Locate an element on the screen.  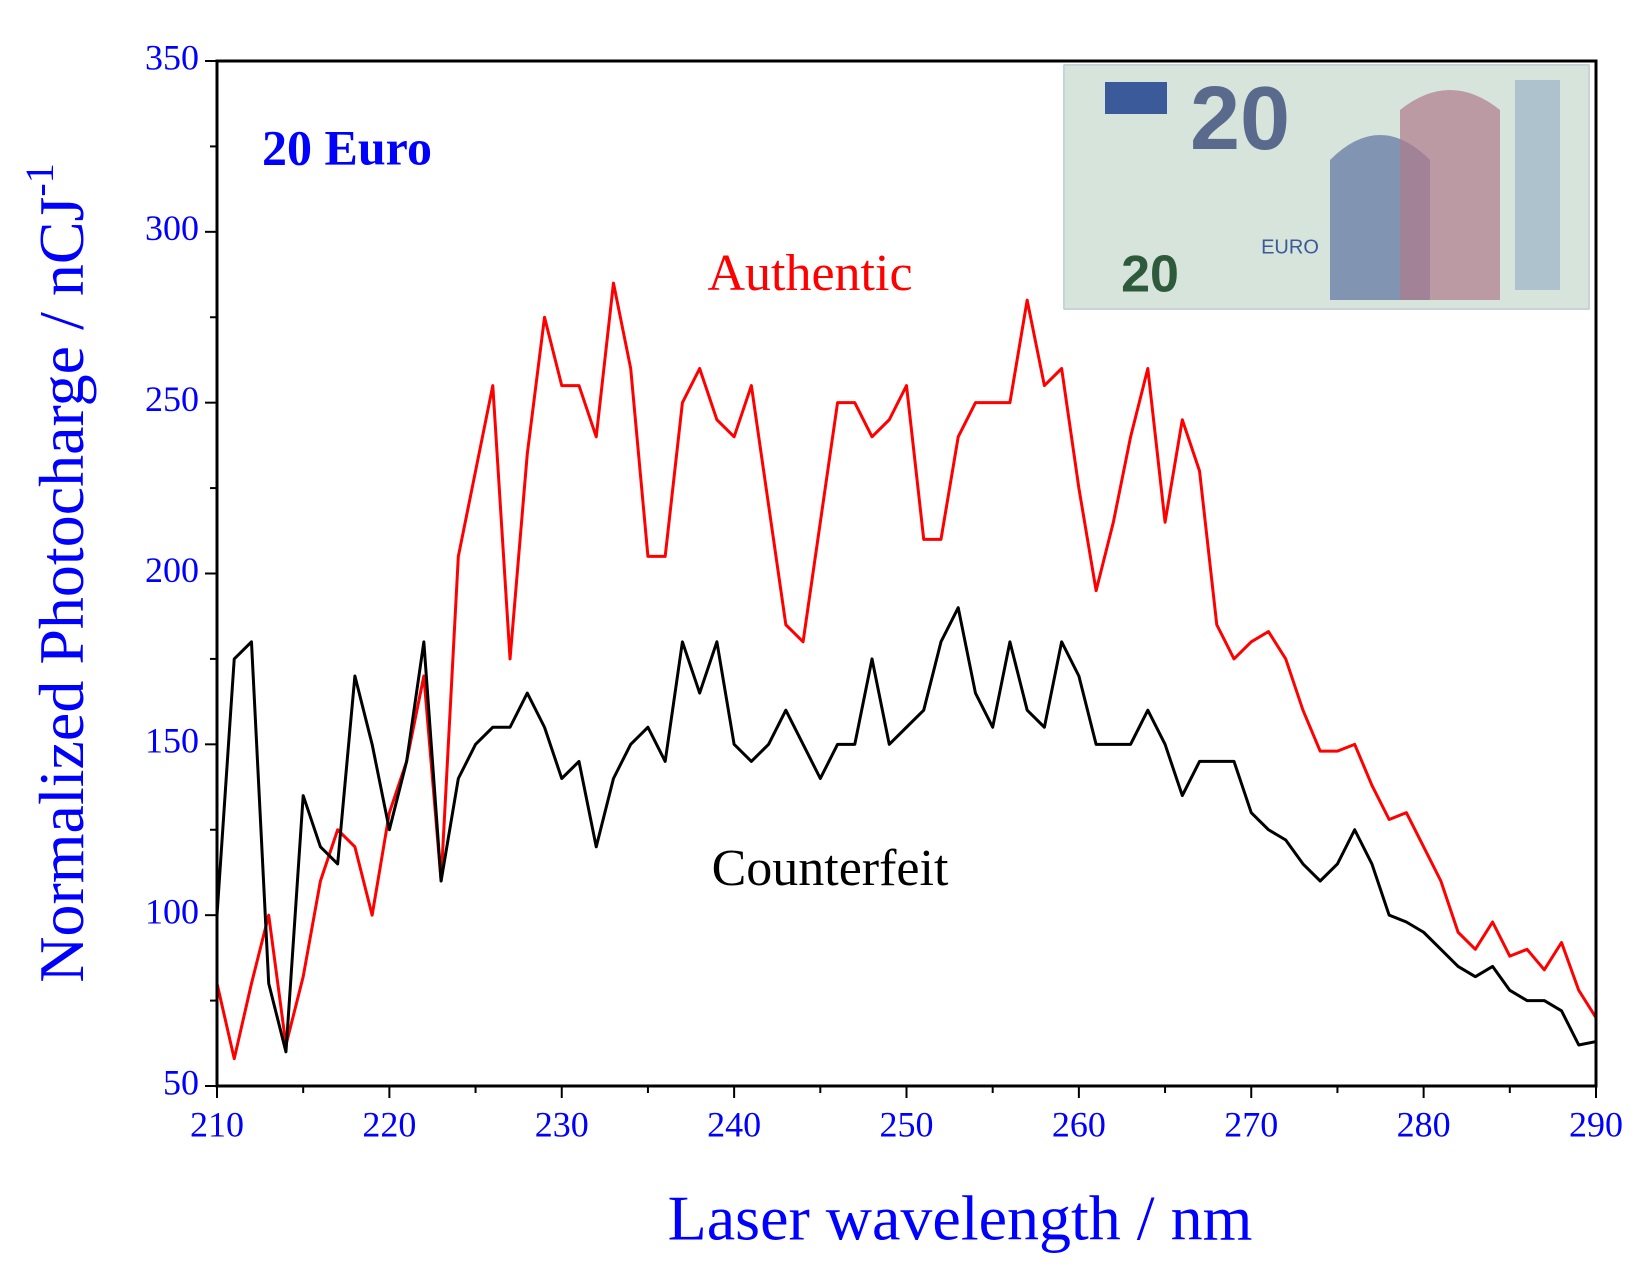
x-tick-label: 270 is located at coordinates (1251, 1124).